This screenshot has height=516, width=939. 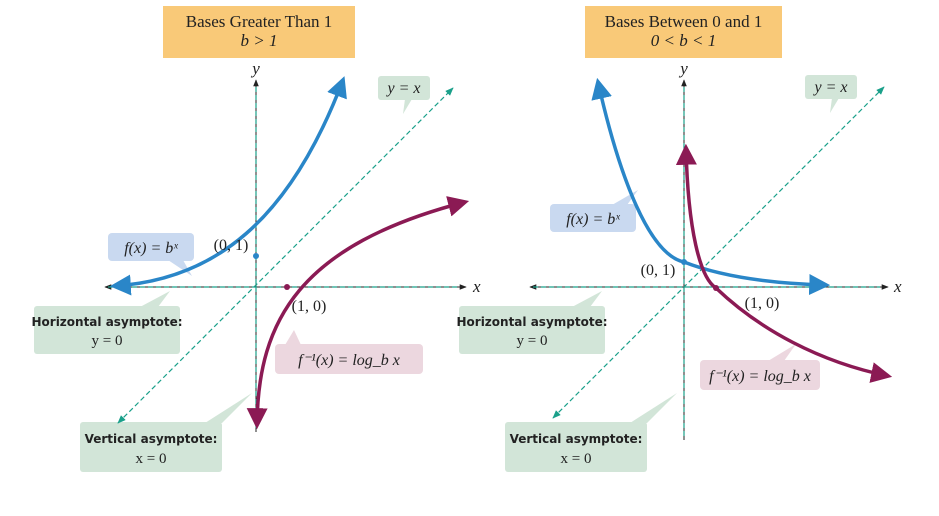 I want to click on right-x-axis-label: x, so click(x=897, y=286).